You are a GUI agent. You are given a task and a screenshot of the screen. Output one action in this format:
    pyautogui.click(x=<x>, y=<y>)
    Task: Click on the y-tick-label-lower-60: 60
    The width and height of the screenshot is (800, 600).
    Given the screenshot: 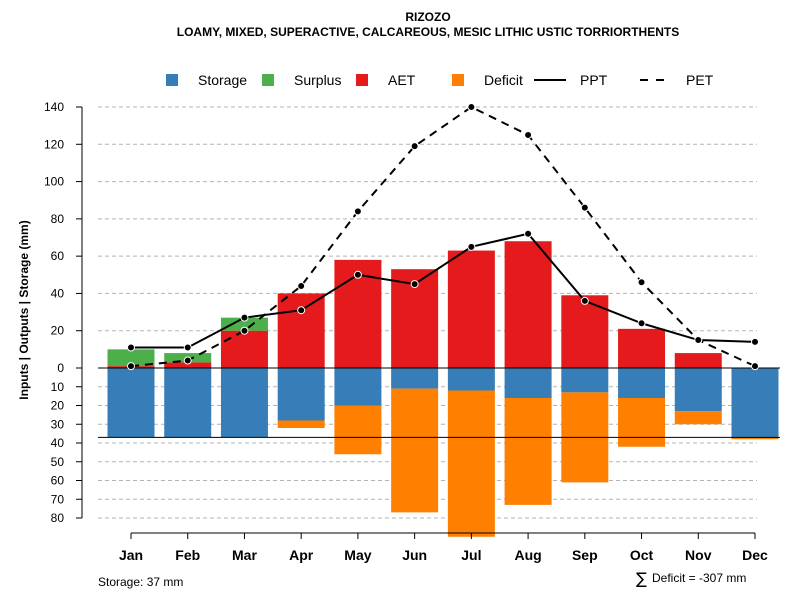 What is the action you would take?
    pyautogui.click(x=58, y=481)
    